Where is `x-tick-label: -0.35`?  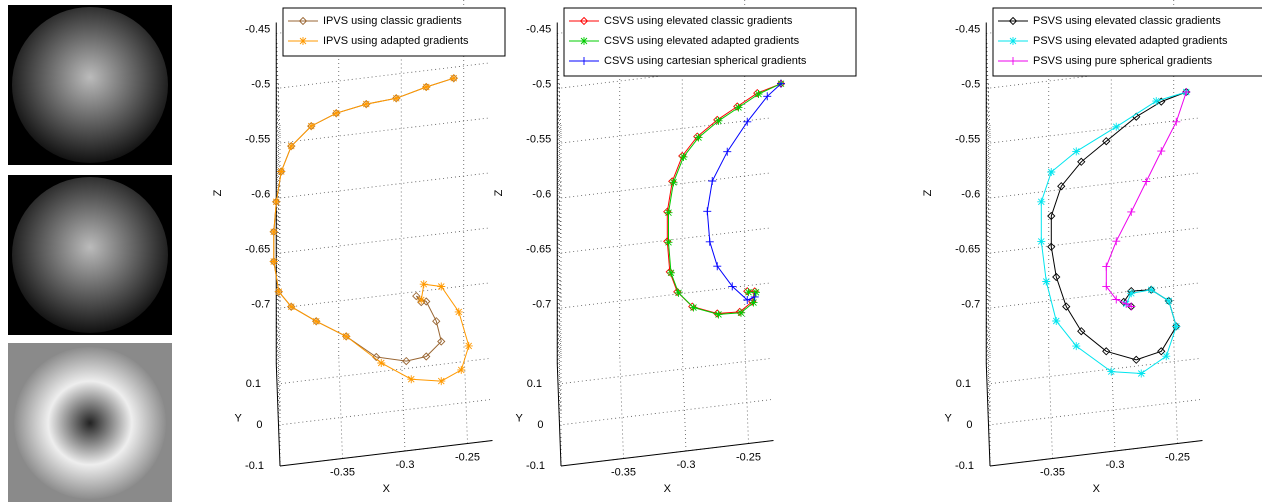
x-tick-label: -0.35 is located at coordinates (623, 472).